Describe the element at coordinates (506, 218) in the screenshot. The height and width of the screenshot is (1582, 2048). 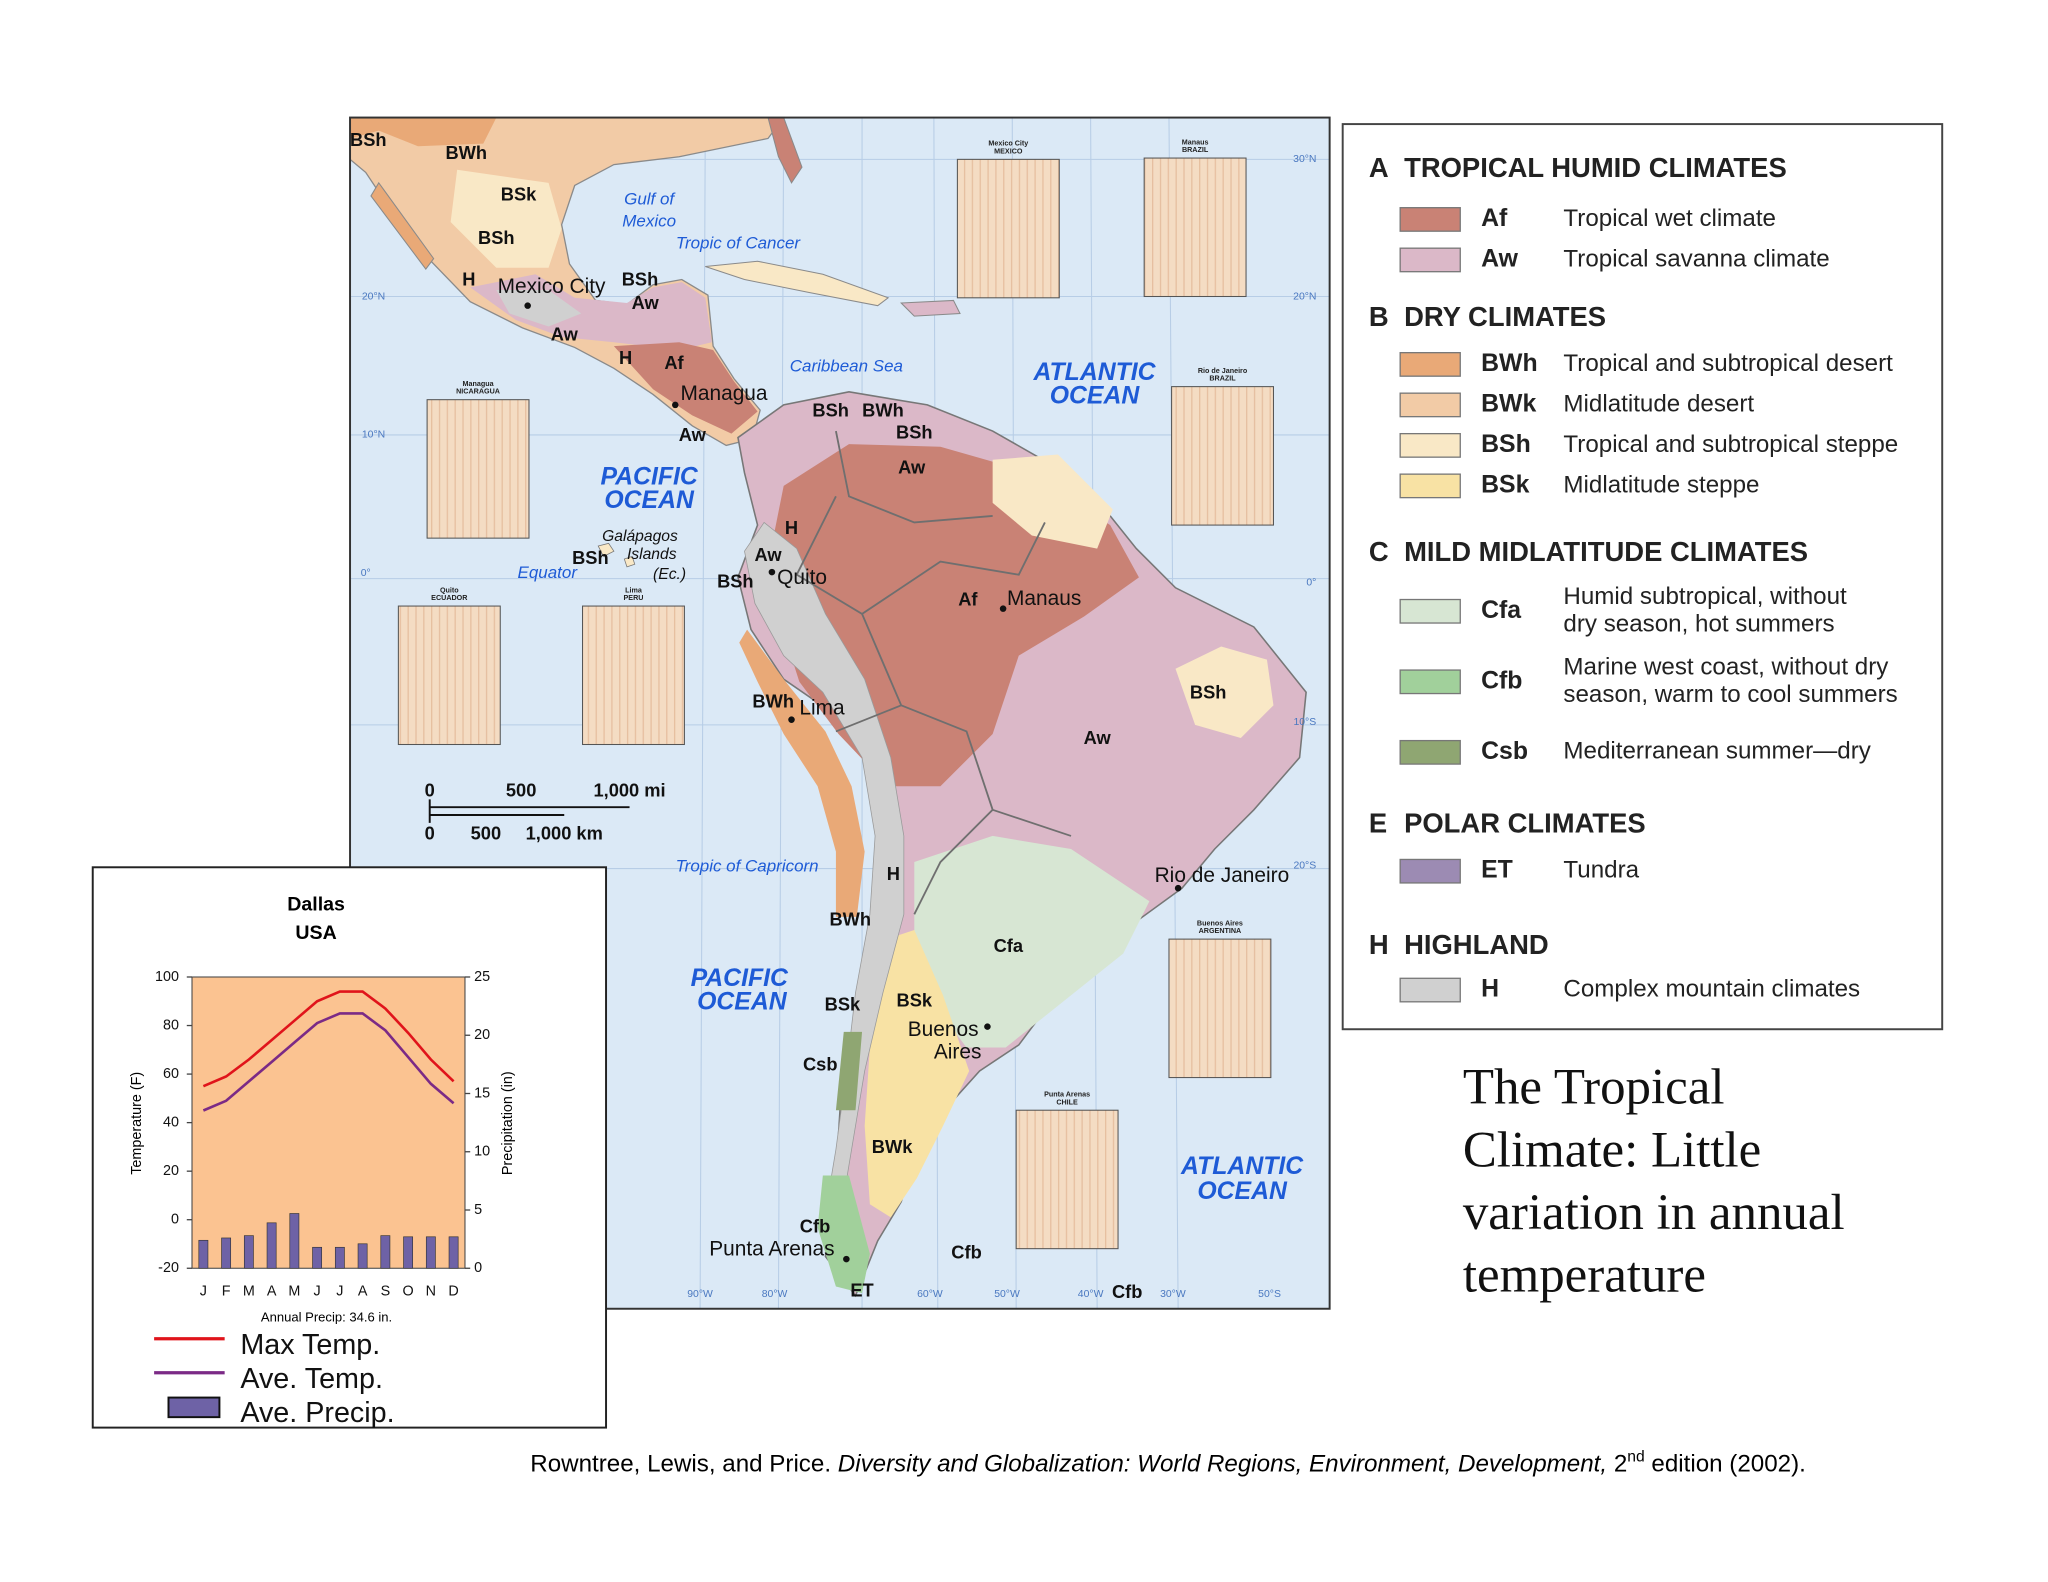
I see `region-bsh` at that location.